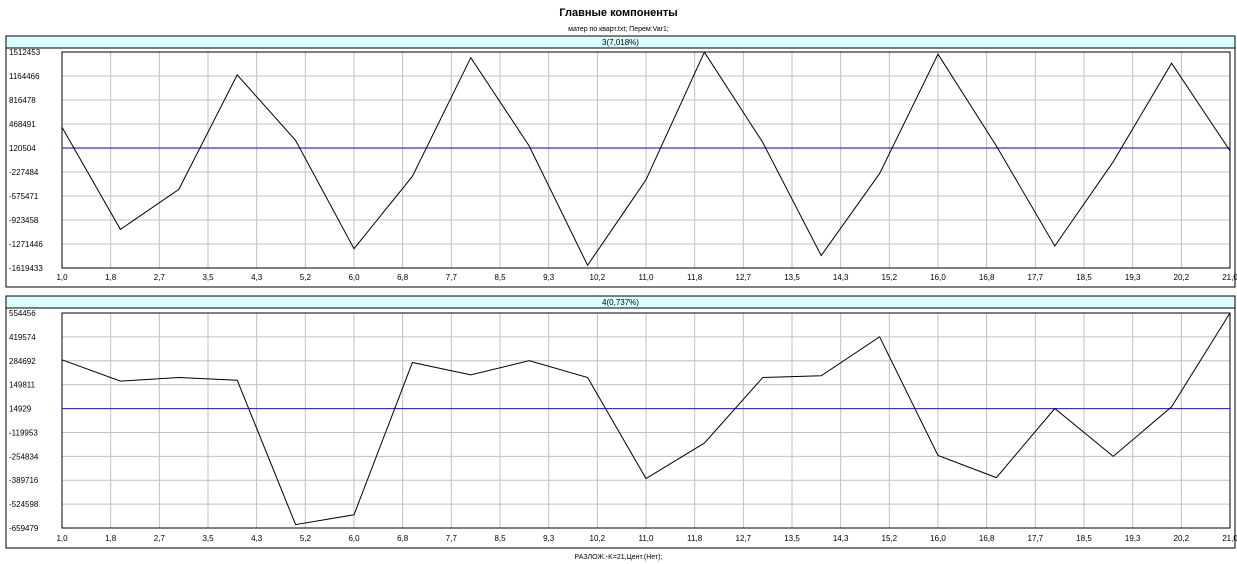  I want to click on y-tick-label: -1271446, so click(26, 244).